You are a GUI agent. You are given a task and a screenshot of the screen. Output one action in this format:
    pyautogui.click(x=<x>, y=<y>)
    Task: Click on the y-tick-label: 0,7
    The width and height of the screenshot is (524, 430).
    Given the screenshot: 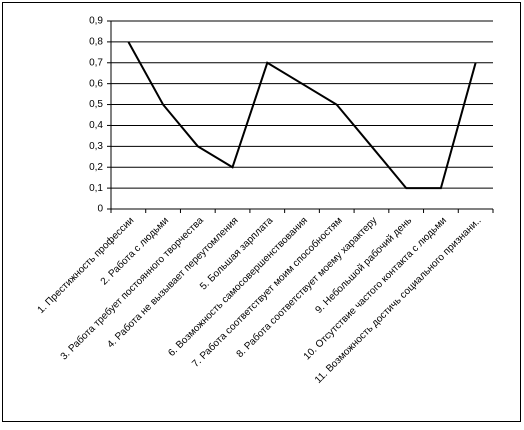 What is the action you would take?
    pyautogui.click(x=96, y=62)
    